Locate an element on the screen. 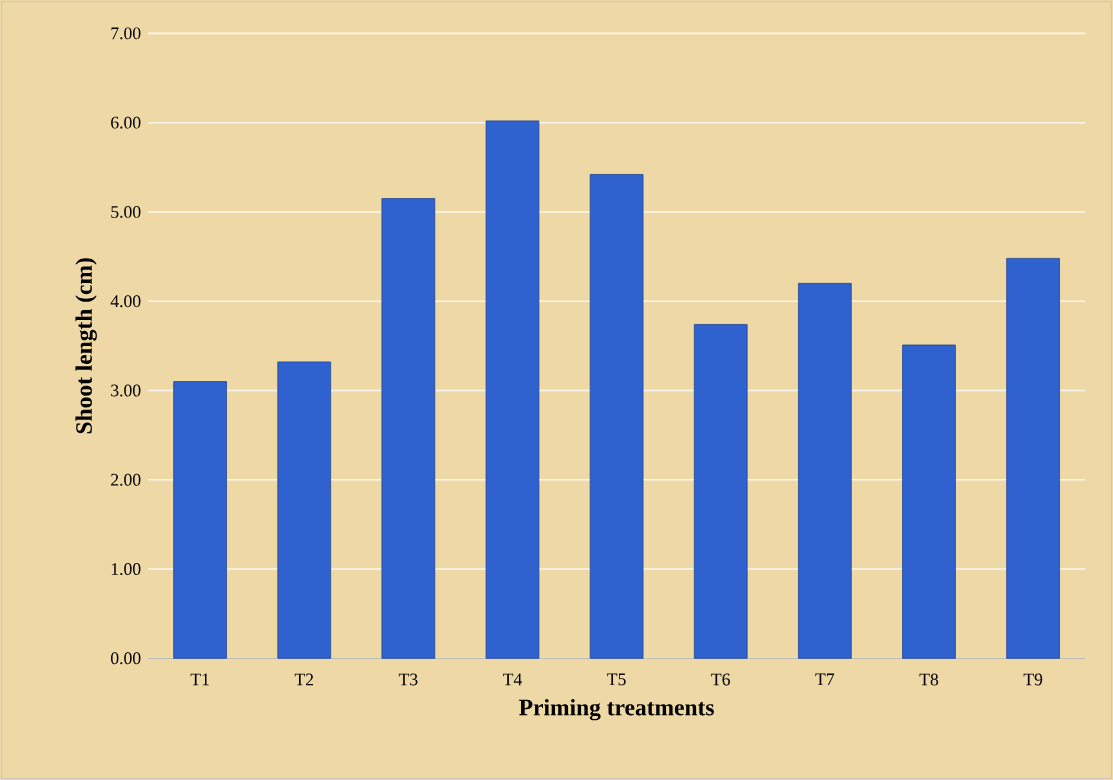  y-tick-label: 6.00 is located at coordinates (126, 122).